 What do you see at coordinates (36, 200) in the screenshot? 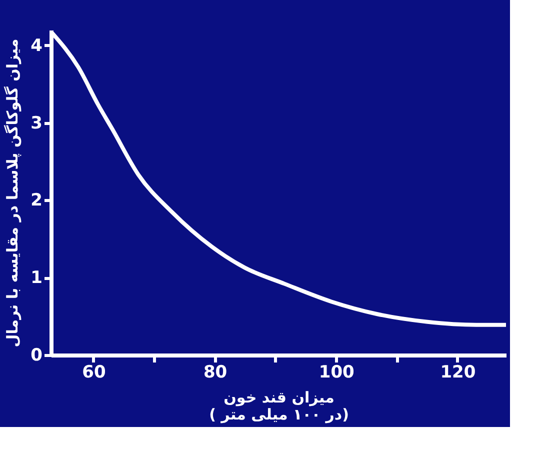
I see `y-tick-label: 2` at bounding box center [36, 200].